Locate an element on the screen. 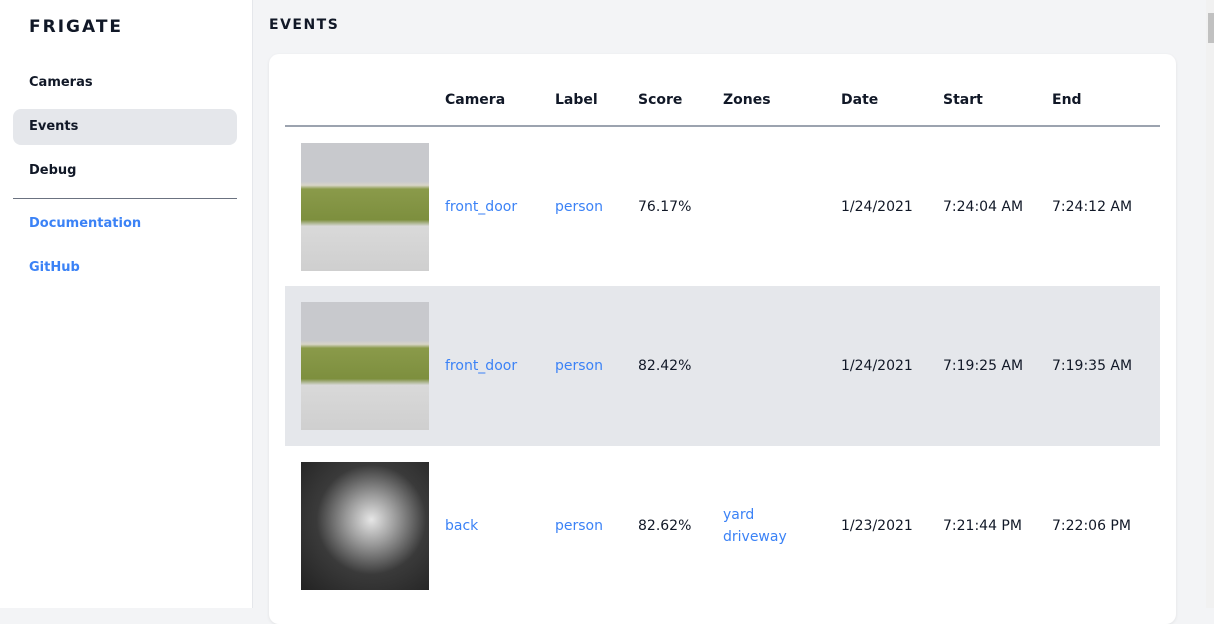  header-thumbnail is located at coordinates (365, 100).